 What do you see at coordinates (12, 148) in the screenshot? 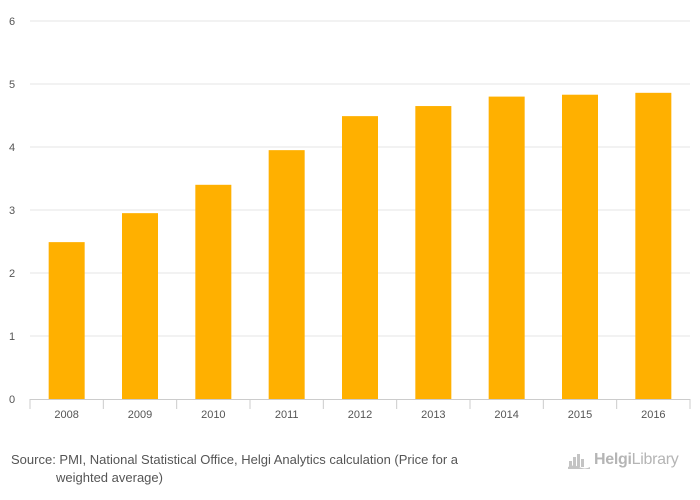
I see `y-tick-label-4: 4` at bounding box center [12, 148].